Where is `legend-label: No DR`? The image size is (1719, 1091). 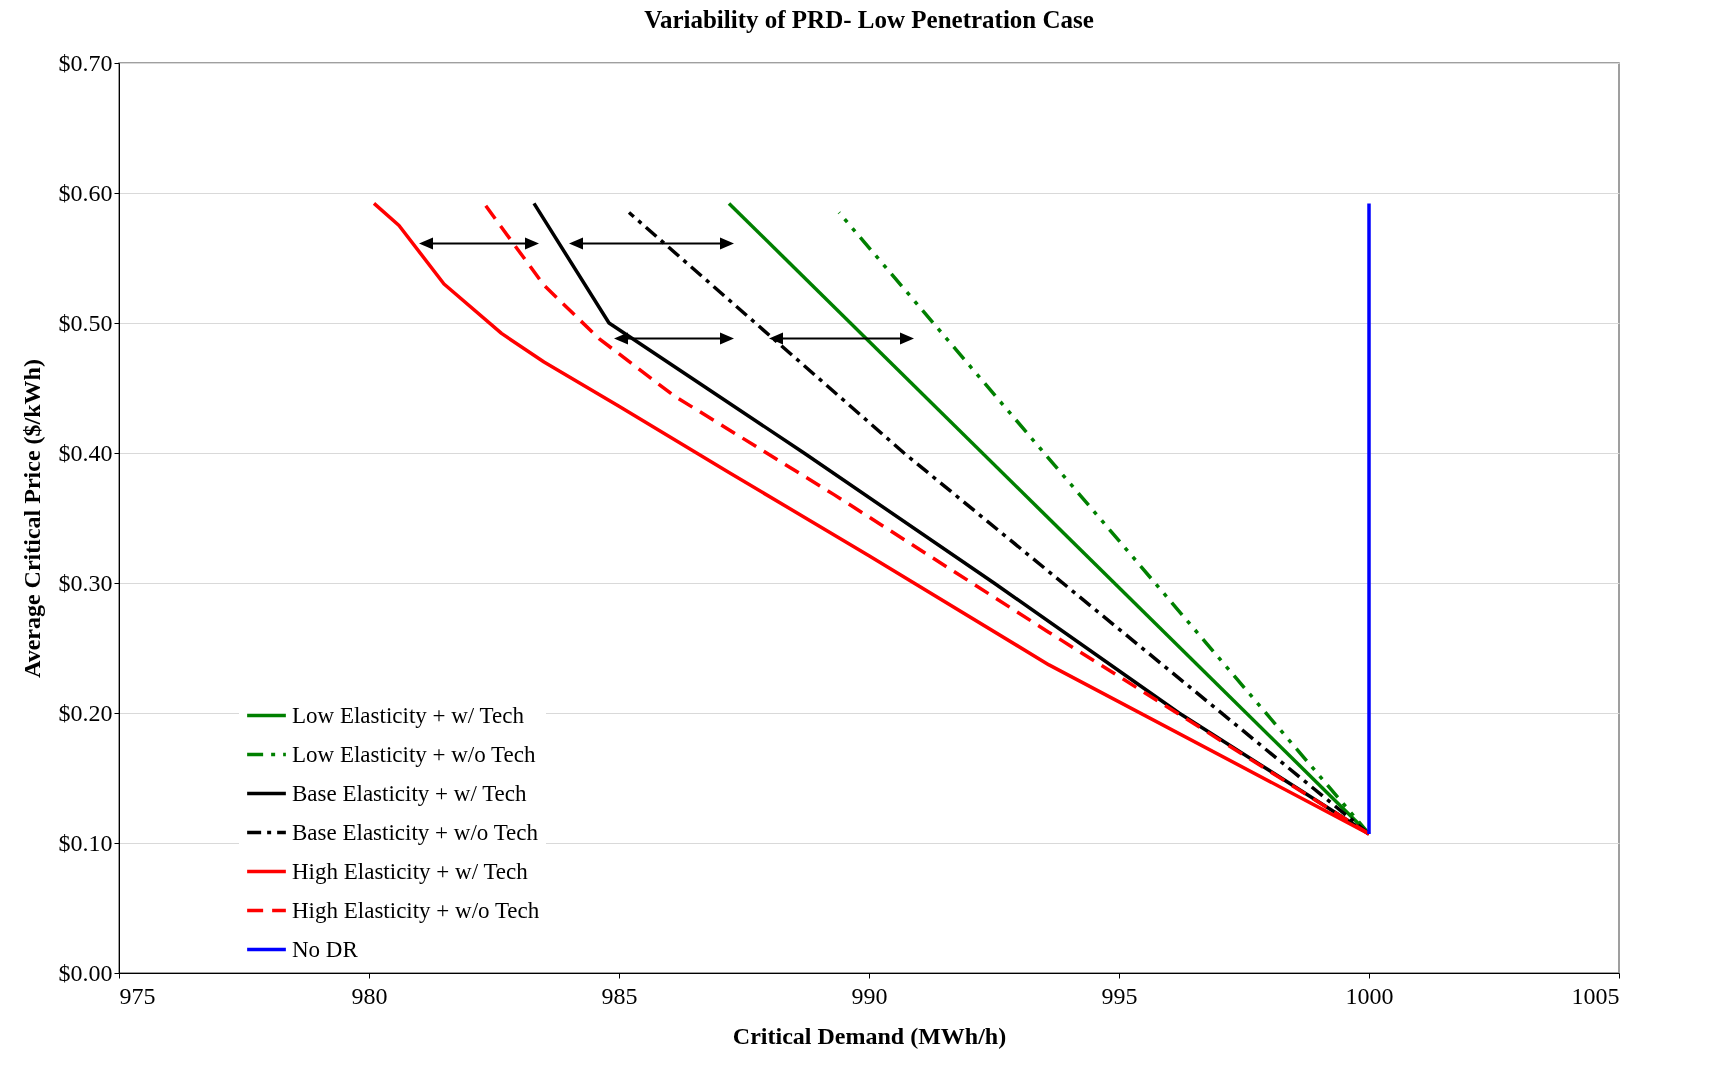 legend-label: No DR is located at coordinates (325, 949).